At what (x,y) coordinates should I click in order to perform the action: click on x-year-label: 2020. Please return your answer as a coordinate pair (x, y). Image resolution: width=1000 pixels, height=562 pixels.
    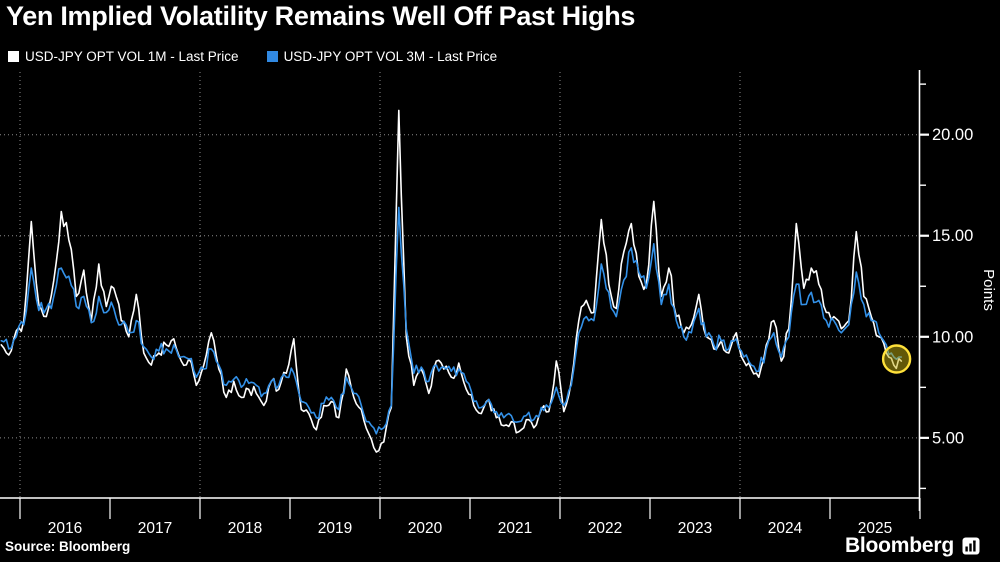
    Looking at the image, I should click on (425, 528).